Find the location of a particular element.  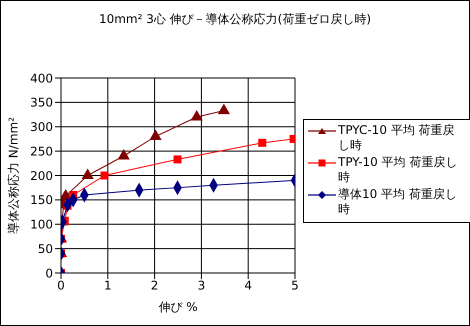

y-tick-label: 0 is located at coordinates (49, 273).